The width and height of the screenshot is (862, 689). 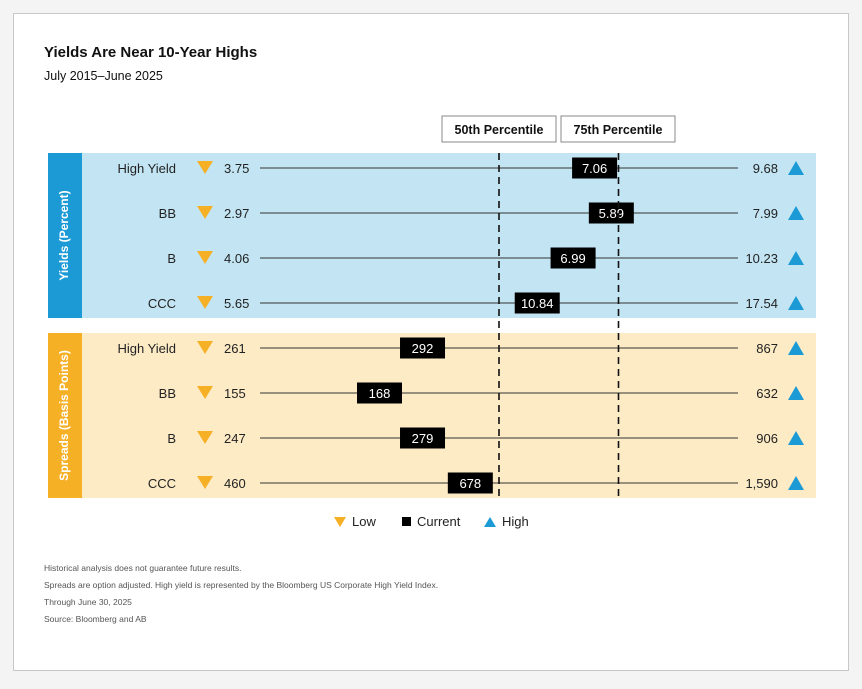 I want to click on legend-current: Current, so click(x=431, y=521).